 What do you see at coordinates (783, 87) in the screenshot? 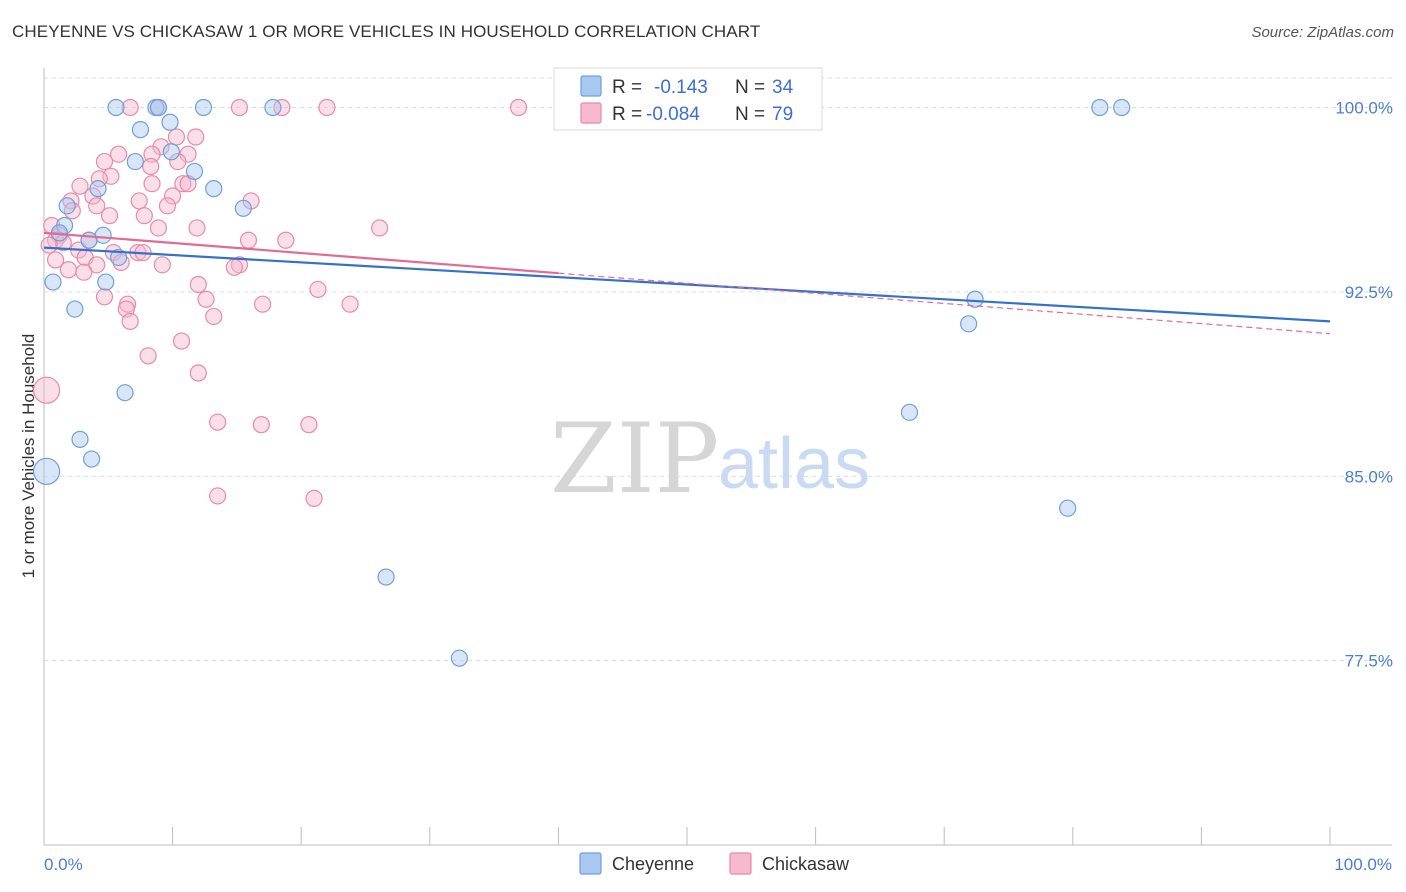
I see `legend-n-value-cheyenne: 34` at bounding box center [783, 87].